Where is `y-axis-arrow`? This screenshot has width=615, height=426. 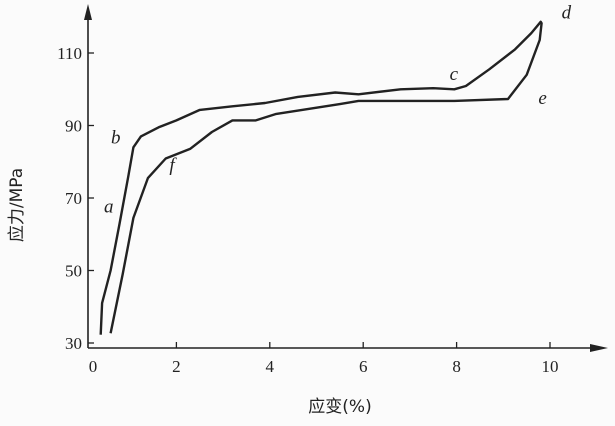
y-axis-arrow is located at coordinates (88, 12).